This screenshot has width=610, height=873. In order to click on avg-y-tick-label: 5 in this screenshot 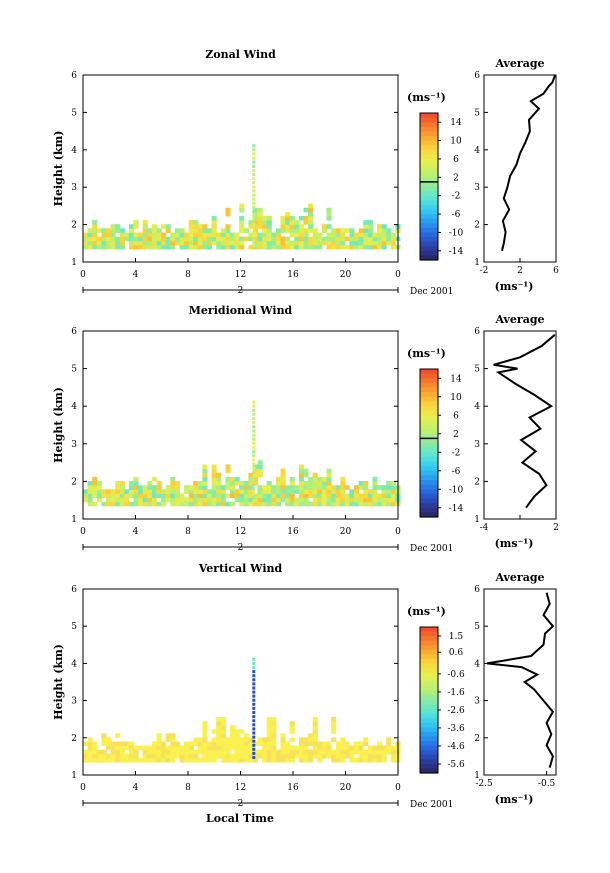, I will do `click(477, 627)`.